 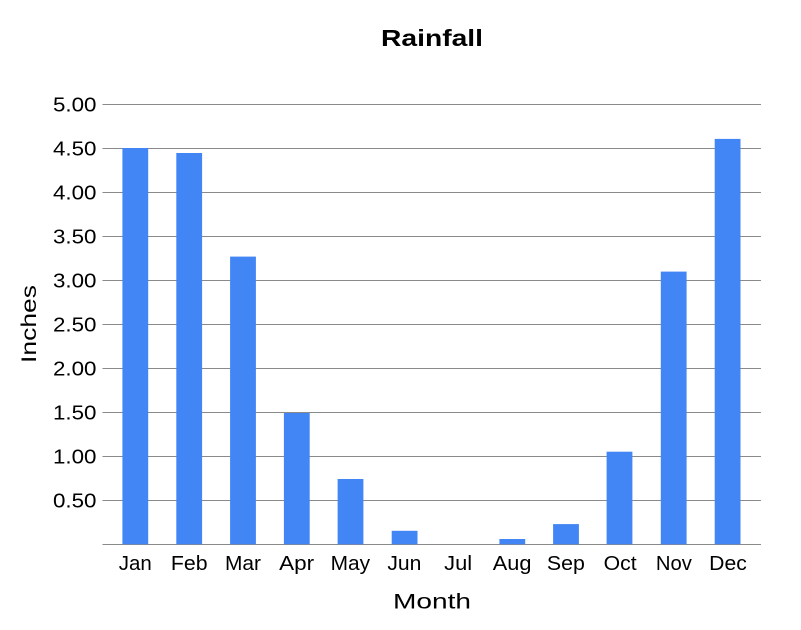 What do you see at coordinates (75, 193) in the screenshot?
I see `svg-text: 4.00` at bounding box center [75, 193].